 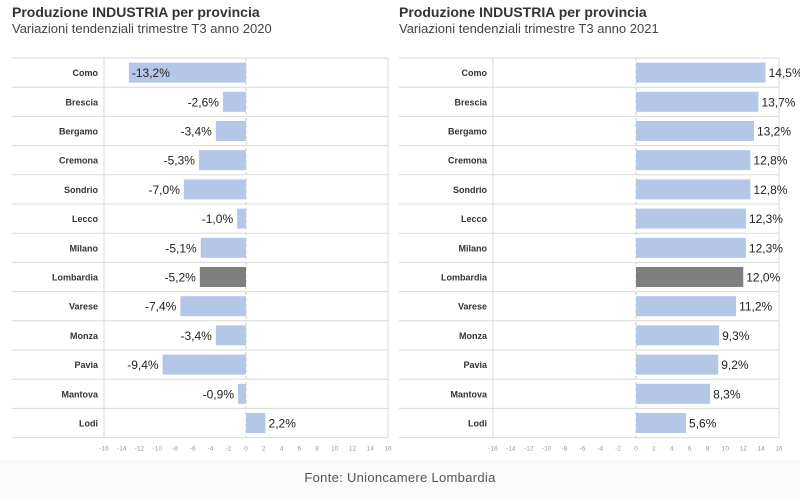 I want to click on chart-title-2021: Produzione INDUSTRIA per provincia, so click(x=523, y=12).